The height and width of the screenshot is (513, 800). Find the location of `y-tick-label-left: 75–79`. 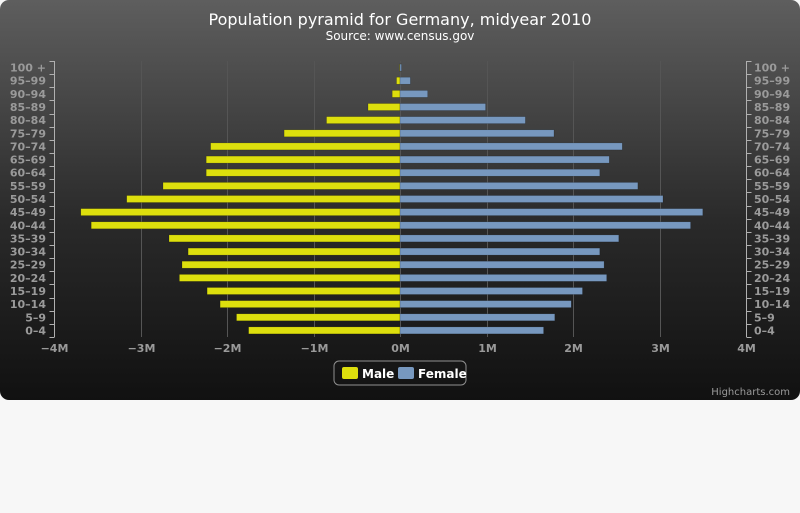

y-tick-label-left: 75–79 is located at coordinates (28, 133).